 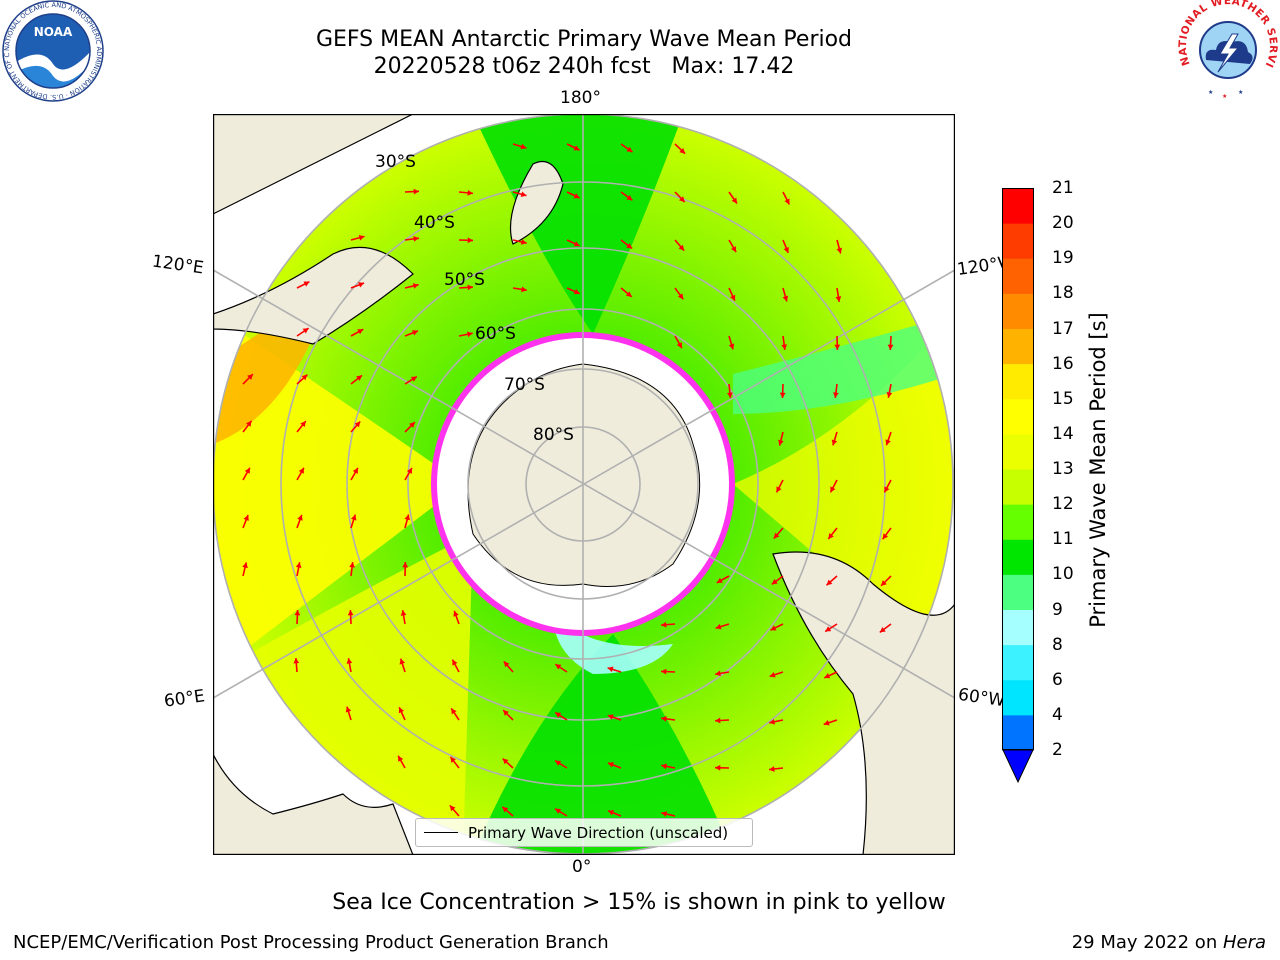 I want to click on colorbar-tick-label: 20, so click(x=1063, y=223).